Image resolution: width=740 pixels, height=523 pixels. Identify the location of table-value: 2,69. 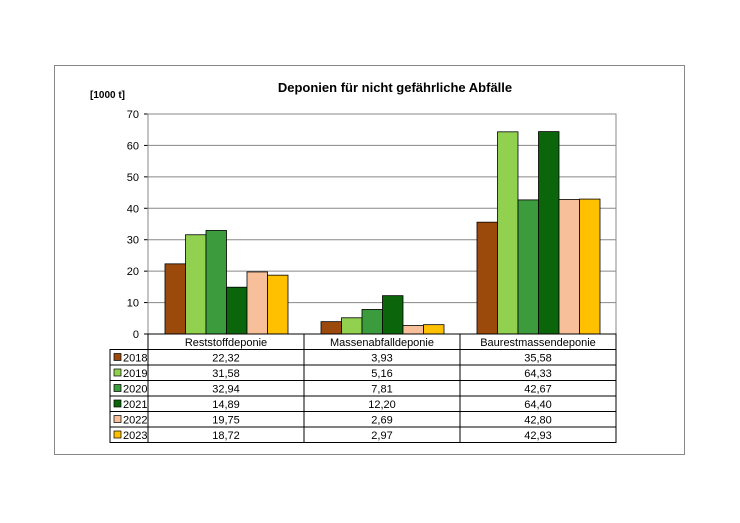
(381, 421).